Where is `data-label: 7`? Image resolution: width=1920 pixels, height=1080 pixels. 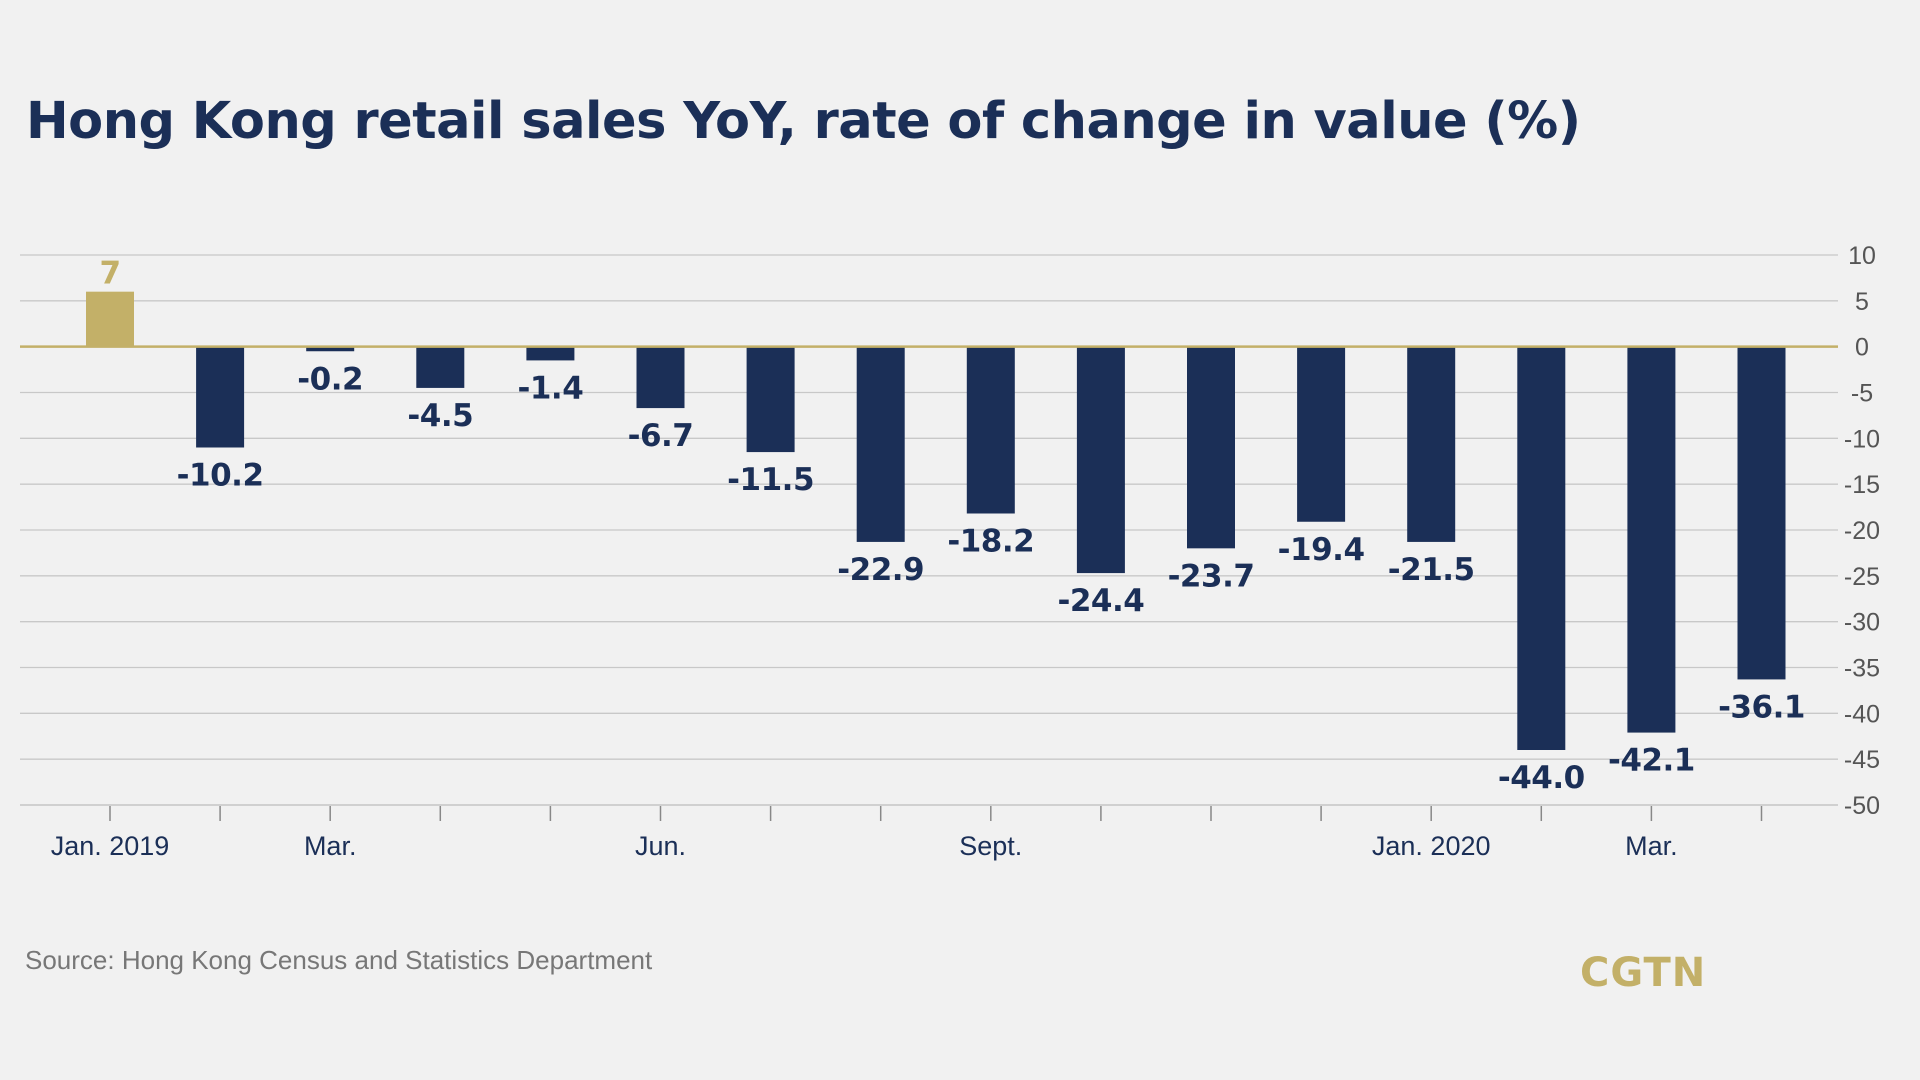 data-label: 7 is located at coordinates (109, 274).